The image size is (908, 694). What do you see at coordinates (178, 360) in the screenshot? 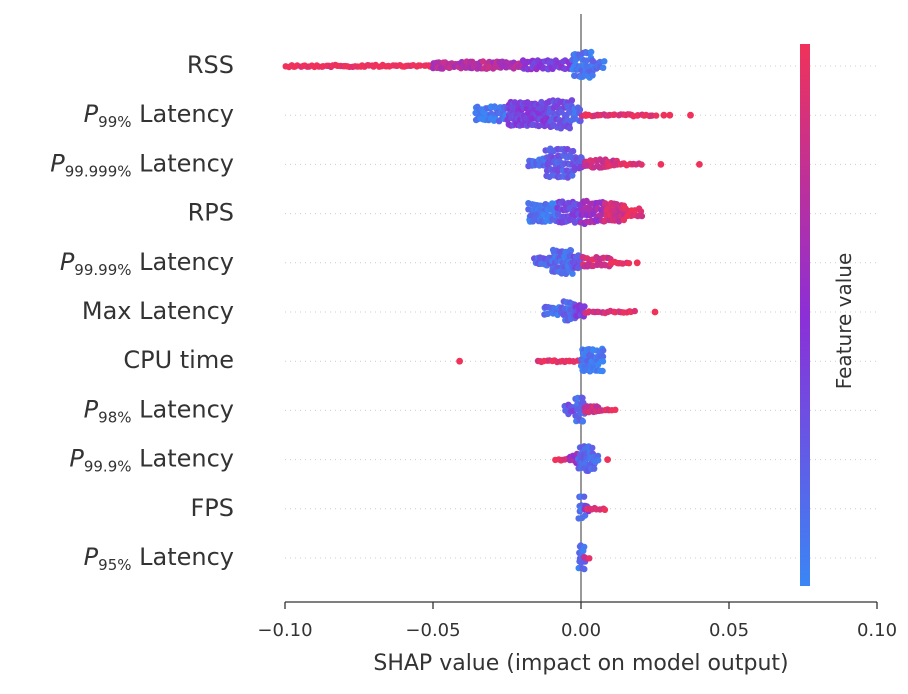
I see `feature-label: CPU time` at bounding box center [178, 360].